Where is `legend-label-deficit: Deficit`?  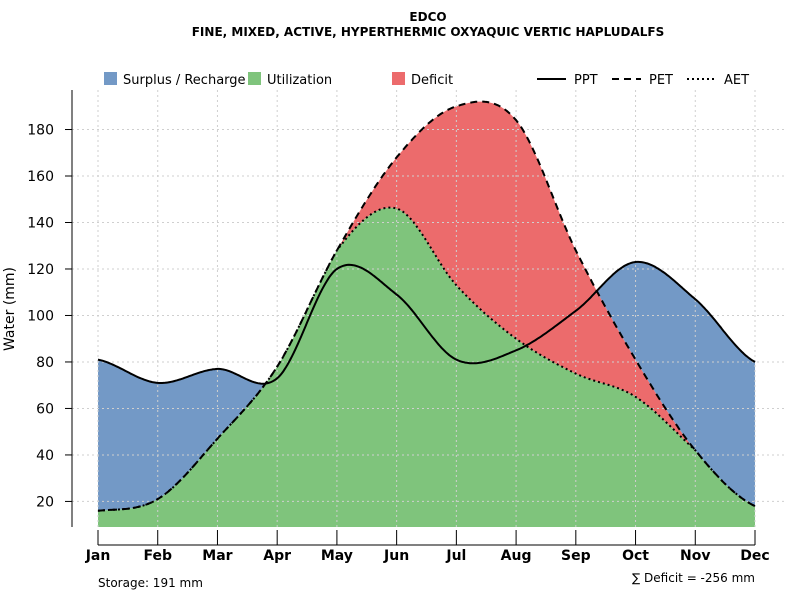
legend-label-deficit: Deficit is located at coordinates (432, 80).